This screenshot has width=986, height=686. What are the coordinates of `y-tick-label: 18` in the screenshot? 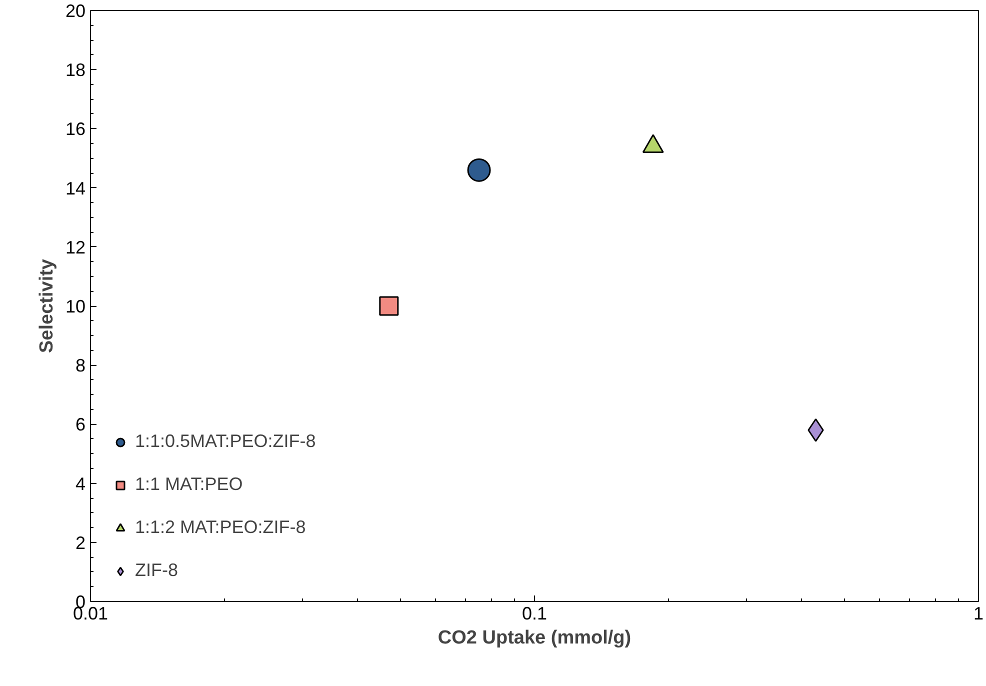 It's located at (75, 70).